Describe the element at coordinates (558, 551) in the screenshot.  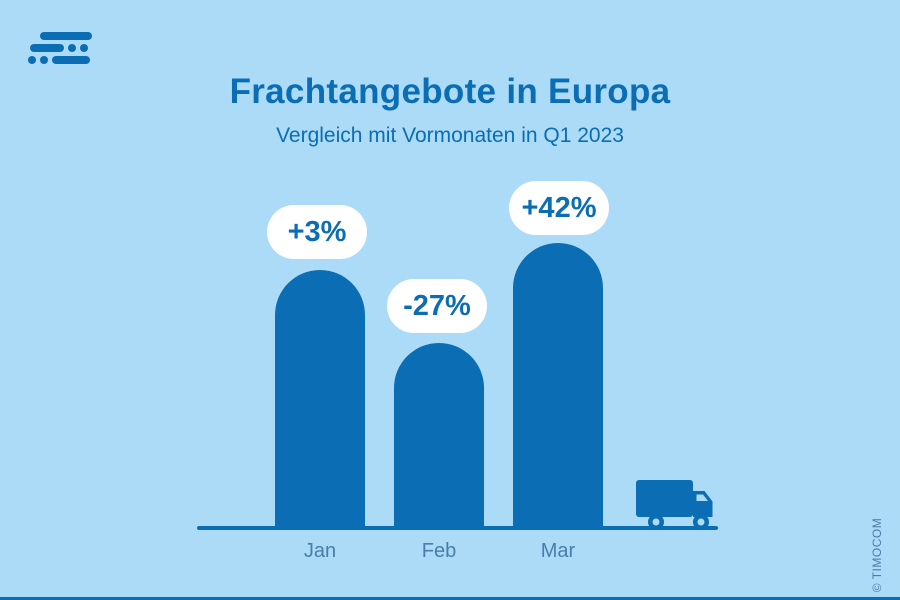
I see `x-tick-label-mar: Mar` at that location.